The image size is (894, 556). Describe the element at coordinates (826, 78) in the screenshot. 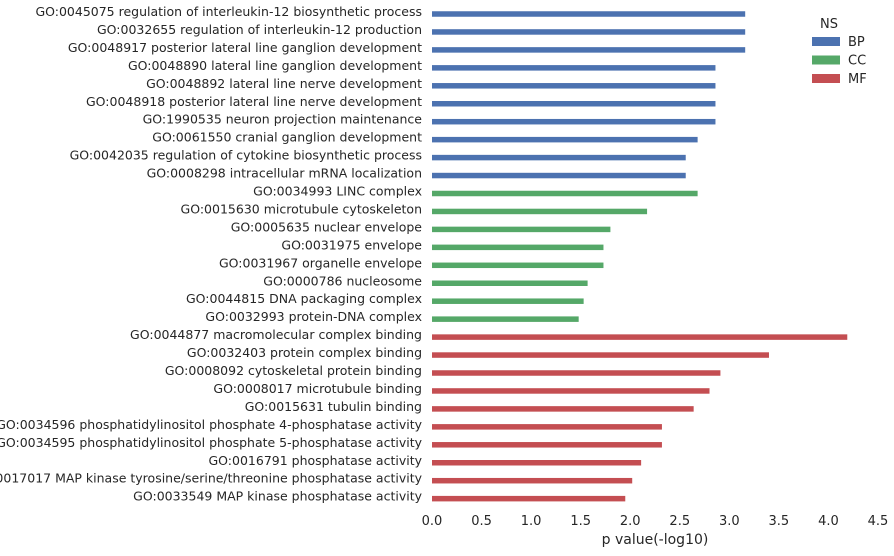

I see `legend-swatch-mf` at that location.